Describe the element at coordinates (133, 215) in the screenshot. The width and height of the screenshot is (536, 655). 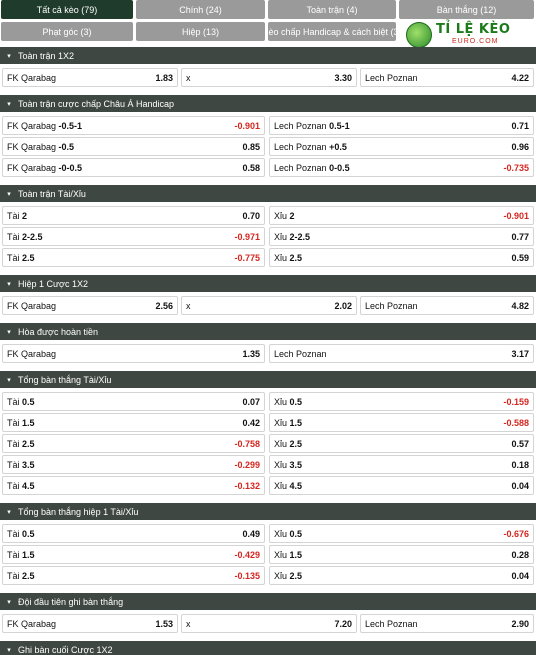
I see `odds-cell: Tài 2 0.70` at that location.